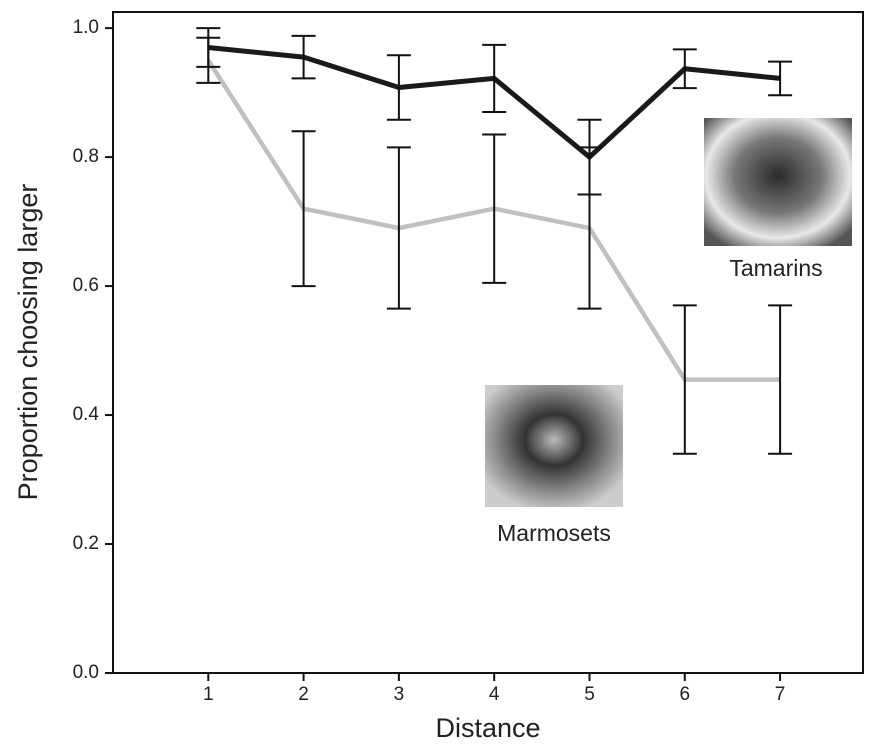  Describe the element at coordinates (554, 446) in the screenshot. I see `marmoset-photo` at that location.